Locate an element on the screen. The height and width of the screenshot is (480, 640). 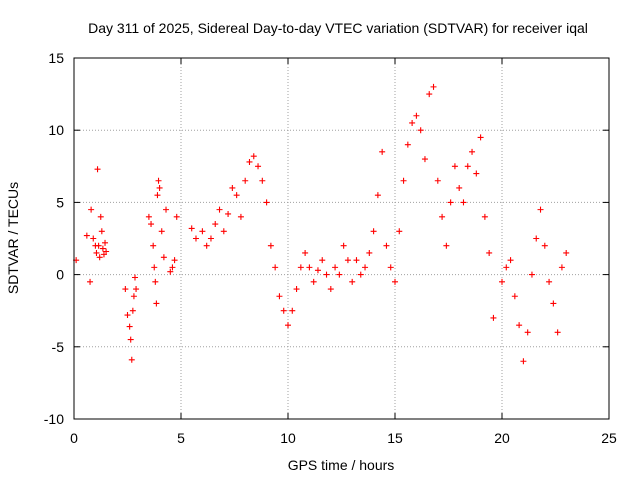
y-tick-label: 10 is located at coordinates (56, 130).